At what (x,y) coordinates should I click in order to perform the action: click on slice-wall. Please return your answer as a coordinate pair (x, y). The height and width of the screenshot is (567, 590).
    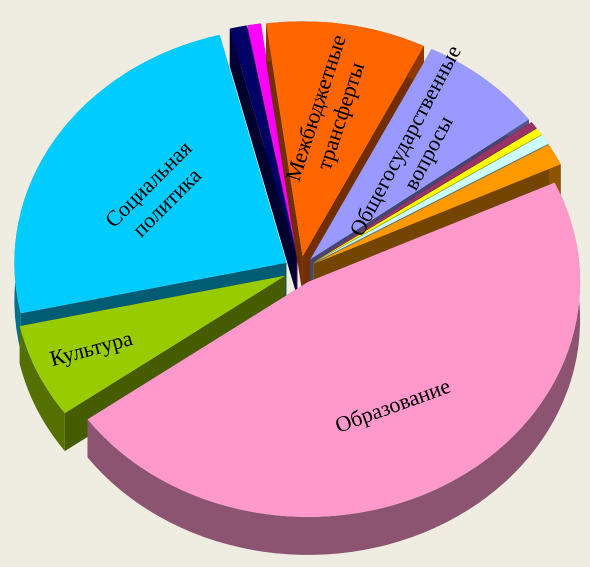
    Looking at the image, I should click on (42, 389).